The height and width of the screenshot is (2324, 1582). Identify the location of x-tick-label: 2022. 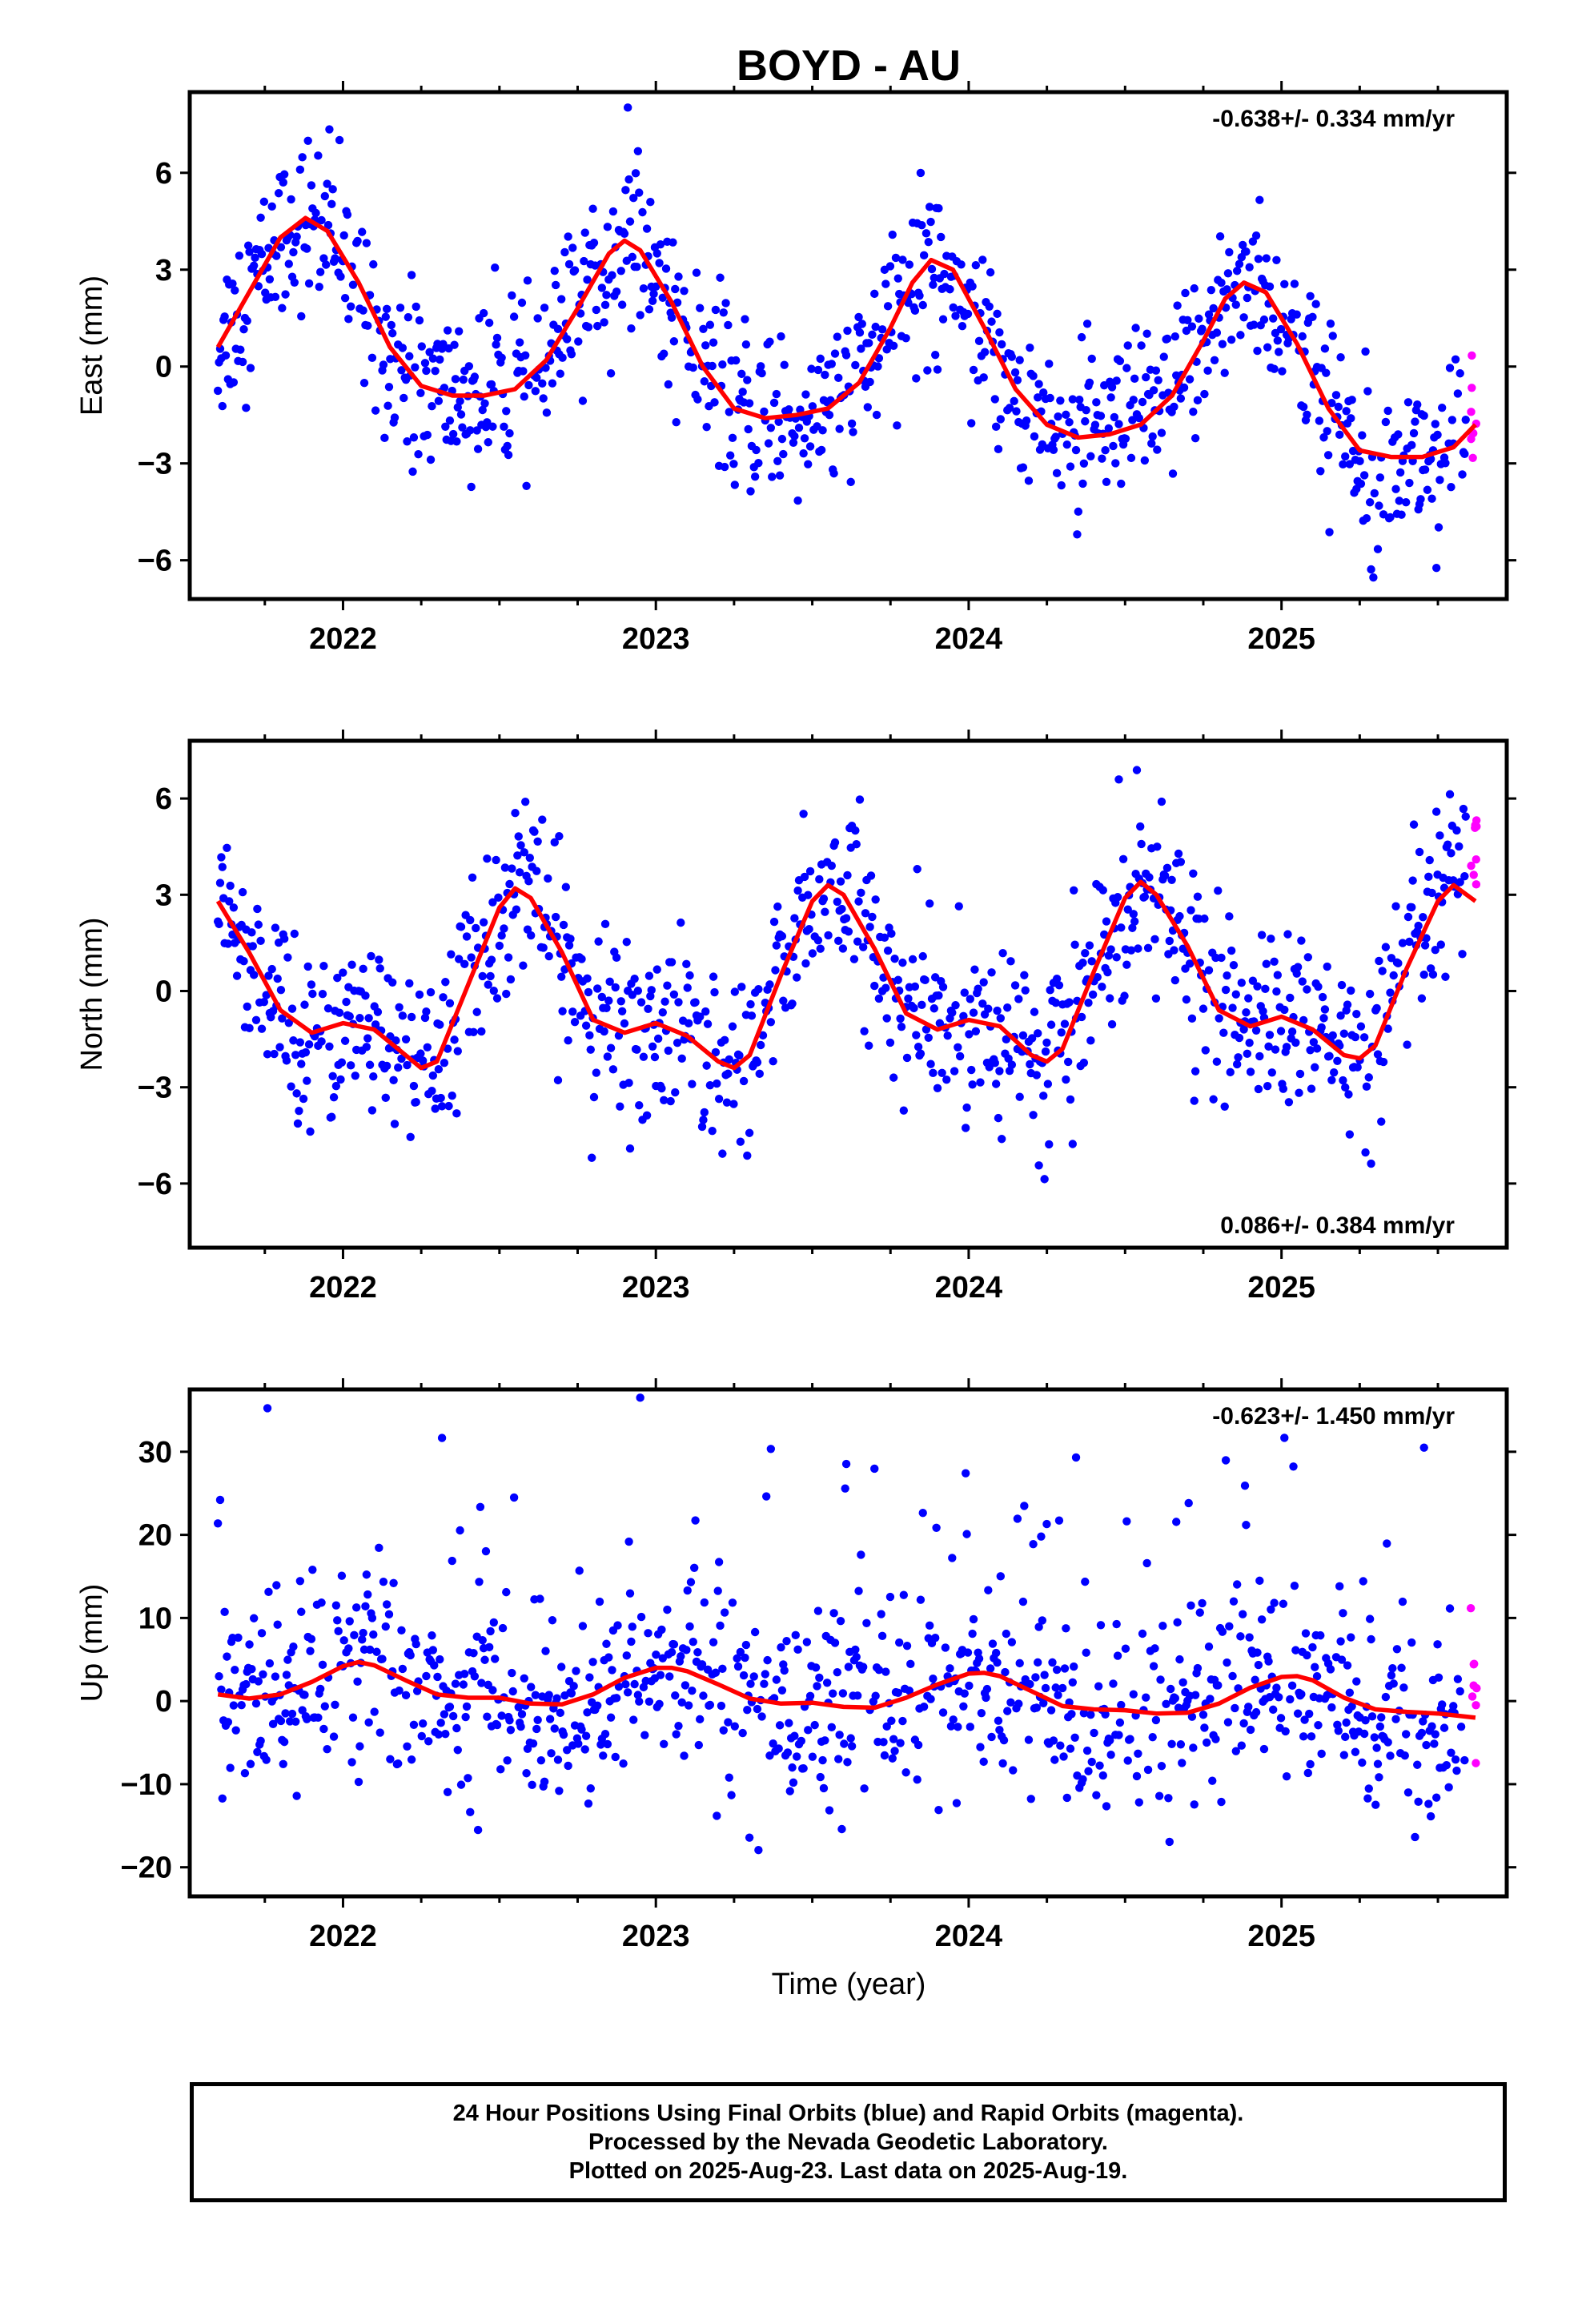
(343, 1936).